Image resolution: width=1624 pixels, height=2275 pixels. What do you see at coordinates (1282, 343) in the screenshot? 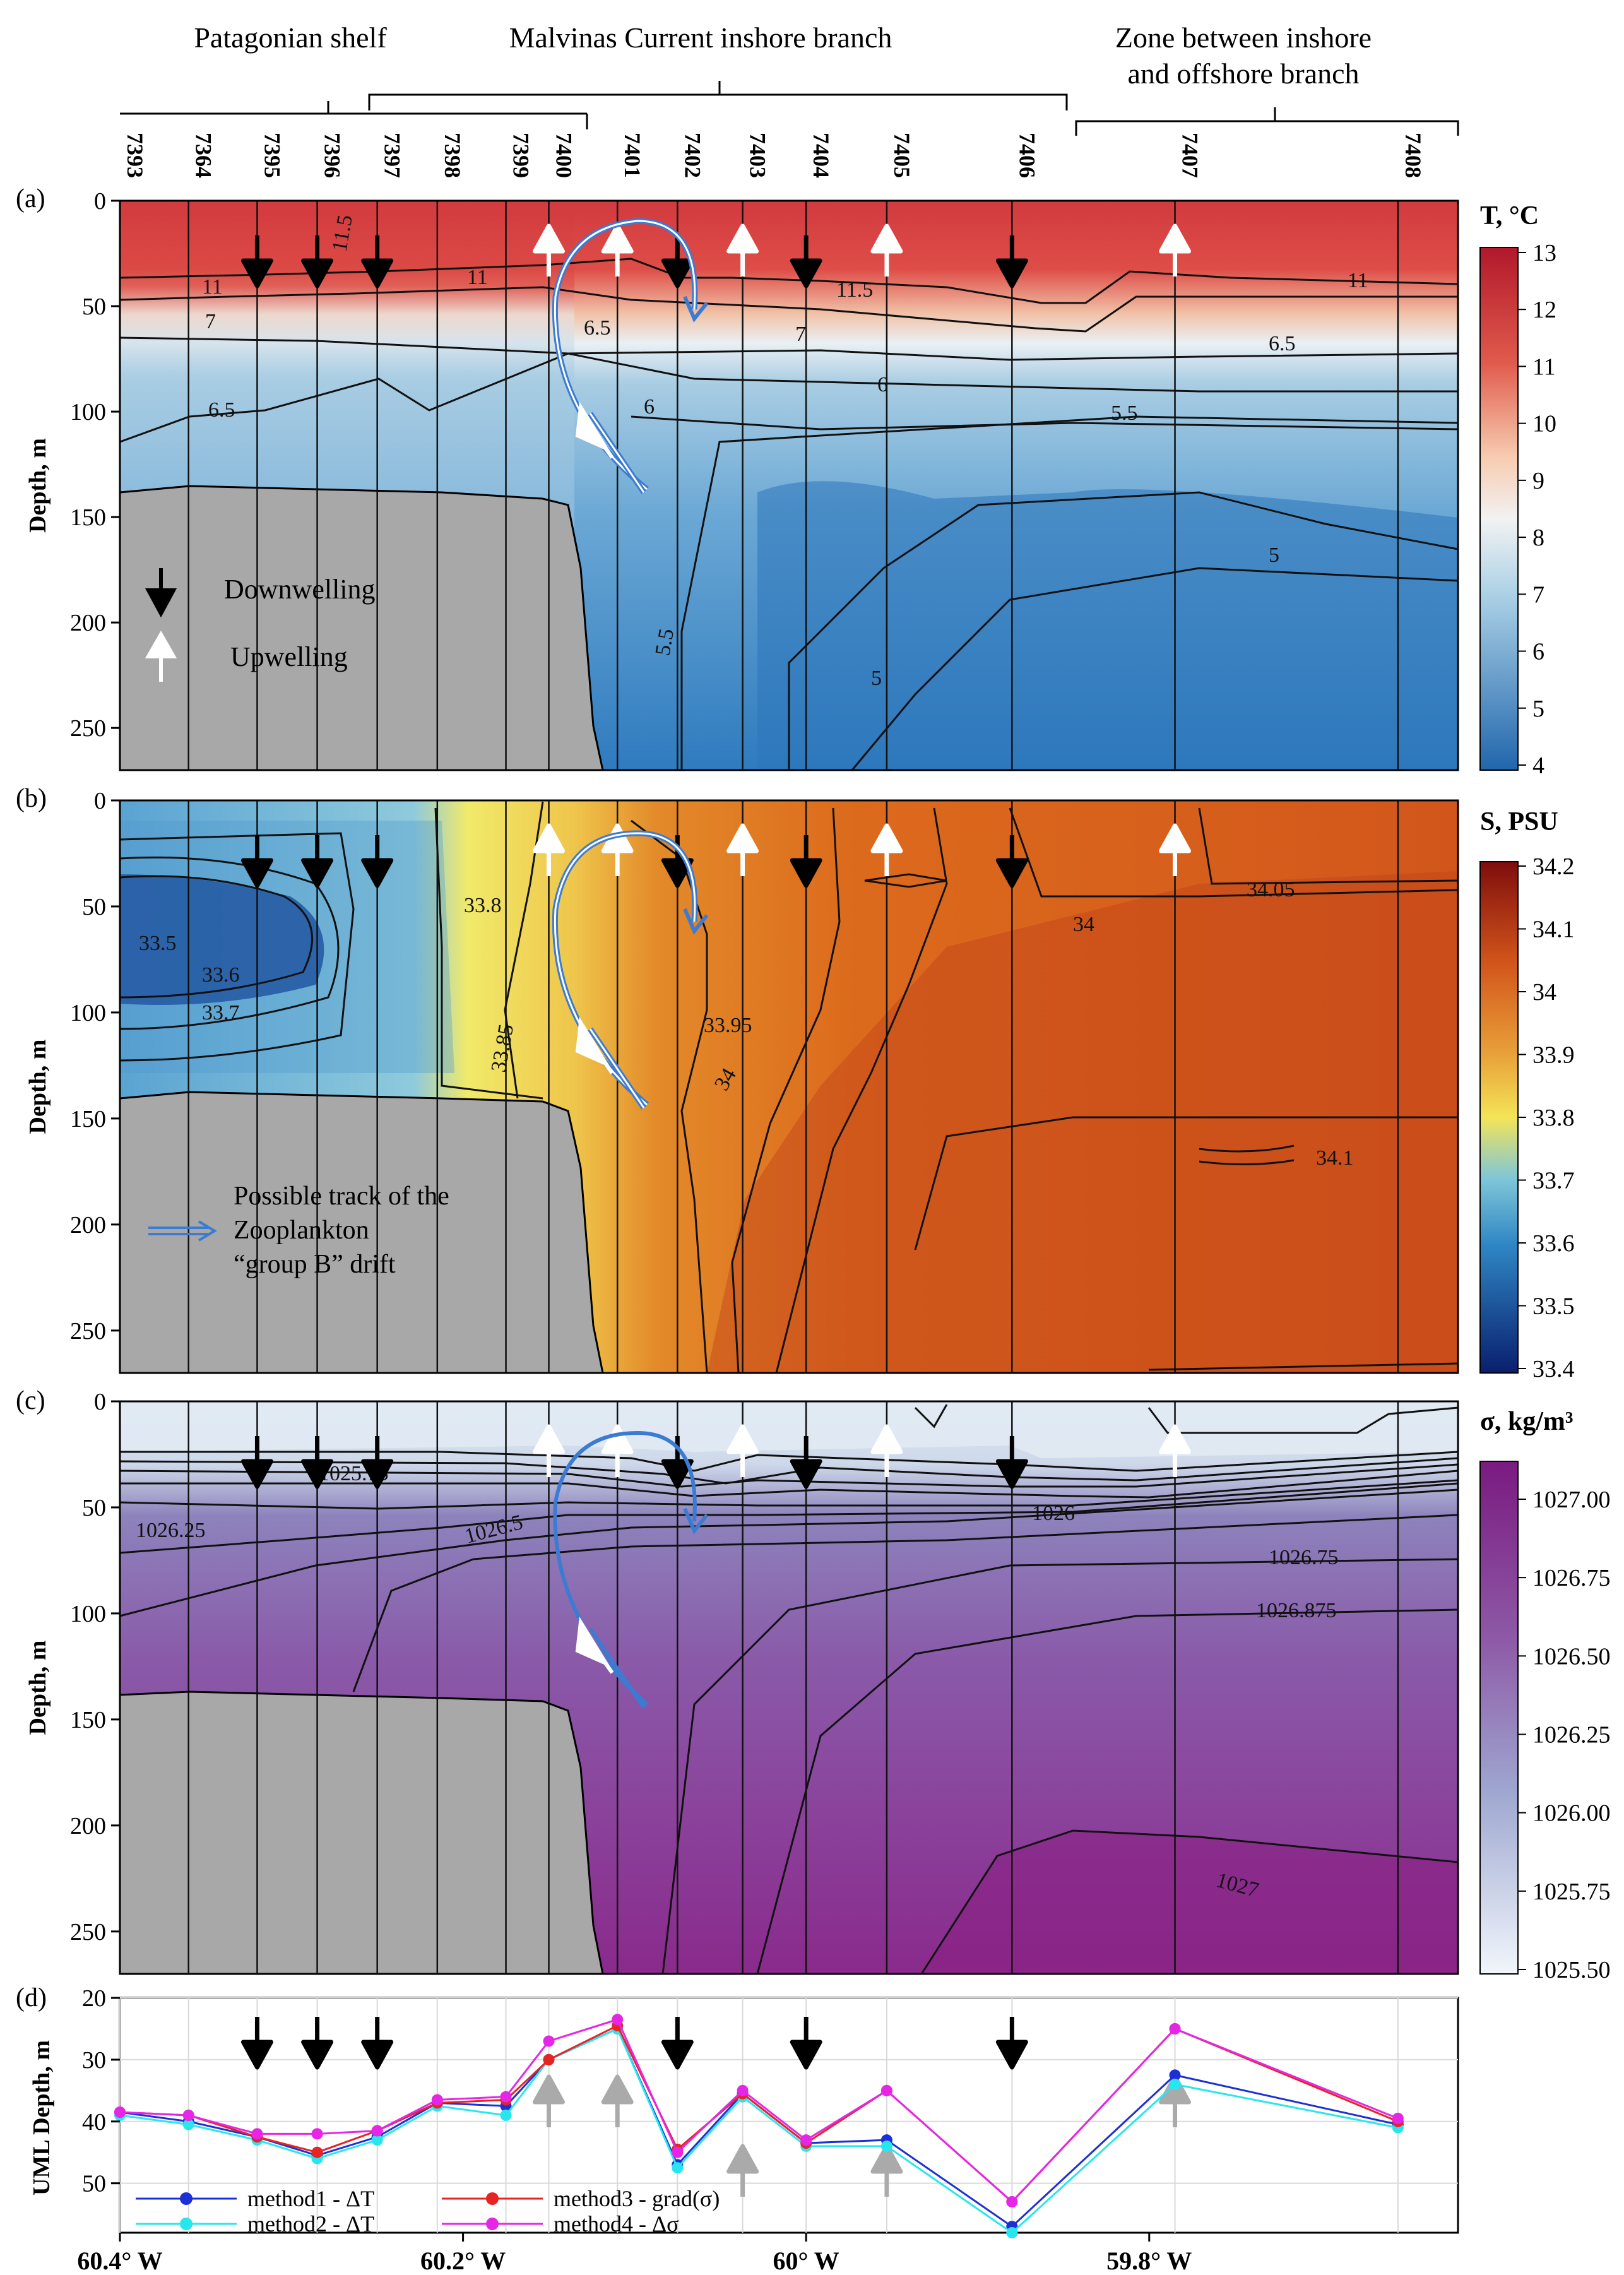
I see `contour-label: 6.5` at bounding box center [1282, 343].